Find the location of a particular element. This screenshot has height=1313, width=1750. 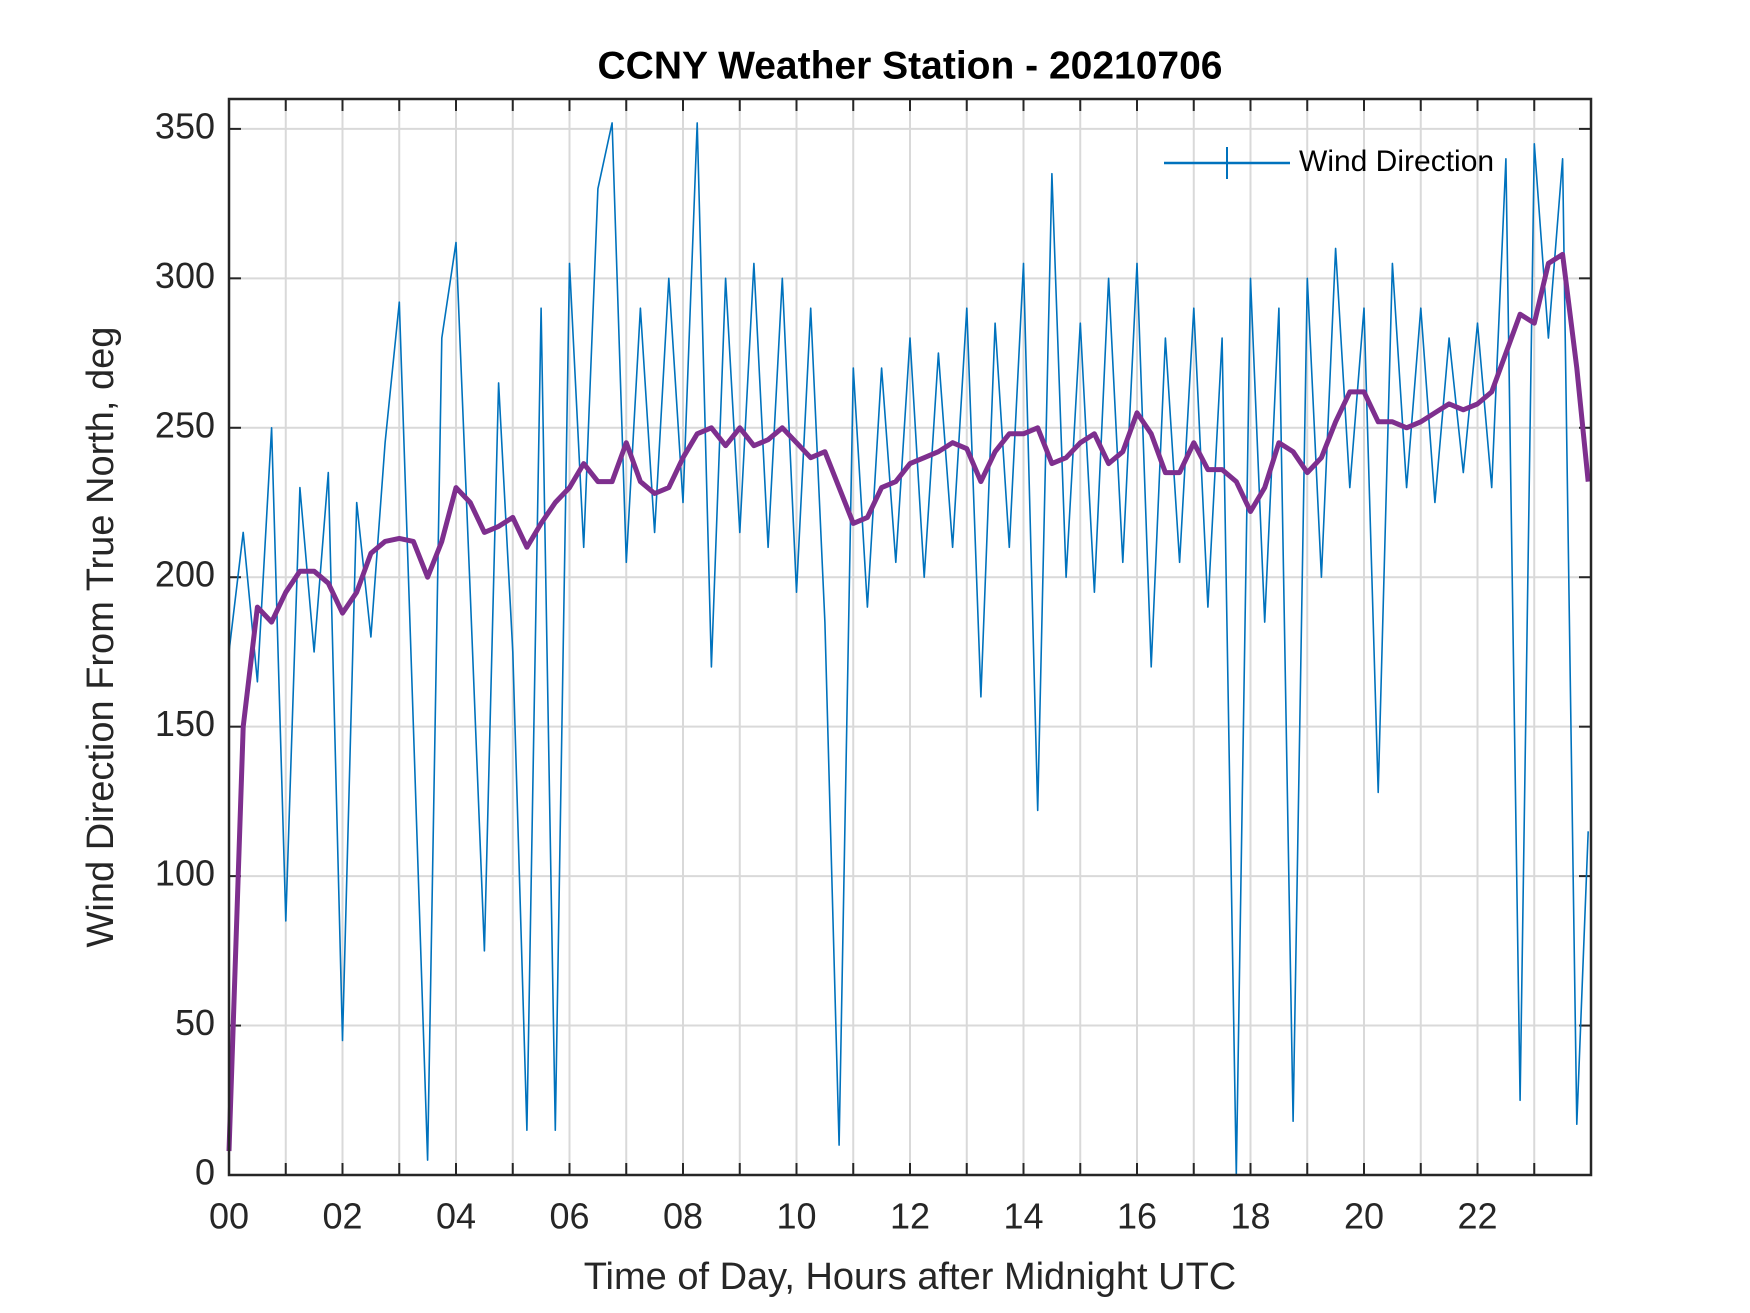

legend-label: Wind Direction is located at coordinates (1396, 161).